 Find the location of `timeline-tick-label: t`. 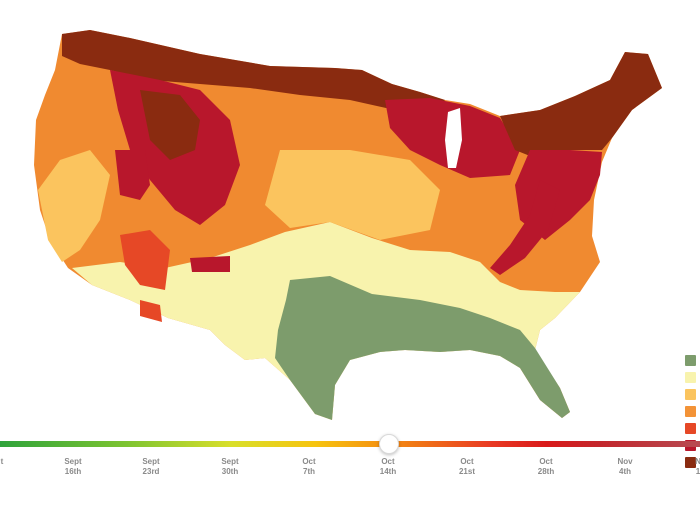

timeline-tick-label: t is located at coordinates (2, 461).